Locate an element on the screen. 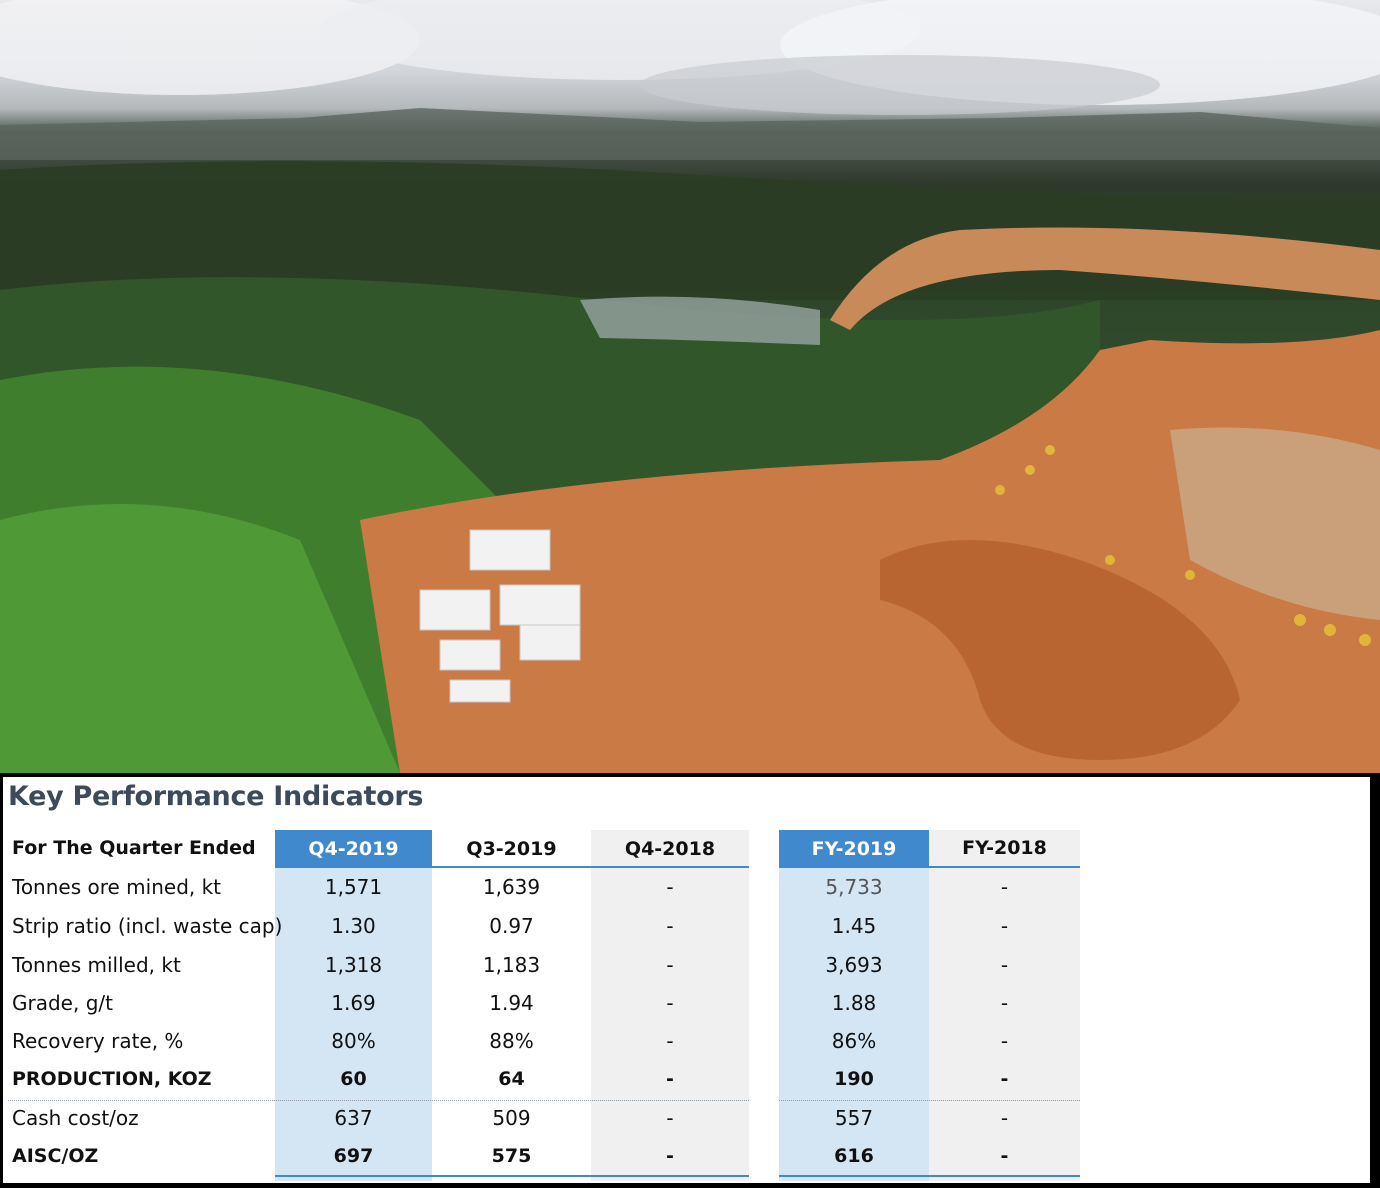 The image size is (1380, 1188). header-fy-2018: FY-2018 is located at coordinates (1004, 848).